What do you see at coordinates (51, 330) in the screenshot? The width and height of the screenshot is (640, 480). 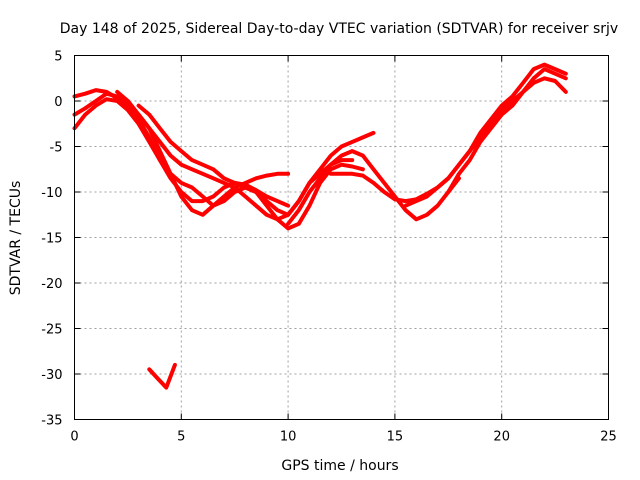 I see `y-tick-label: -25` at bounding box center [51, 330].